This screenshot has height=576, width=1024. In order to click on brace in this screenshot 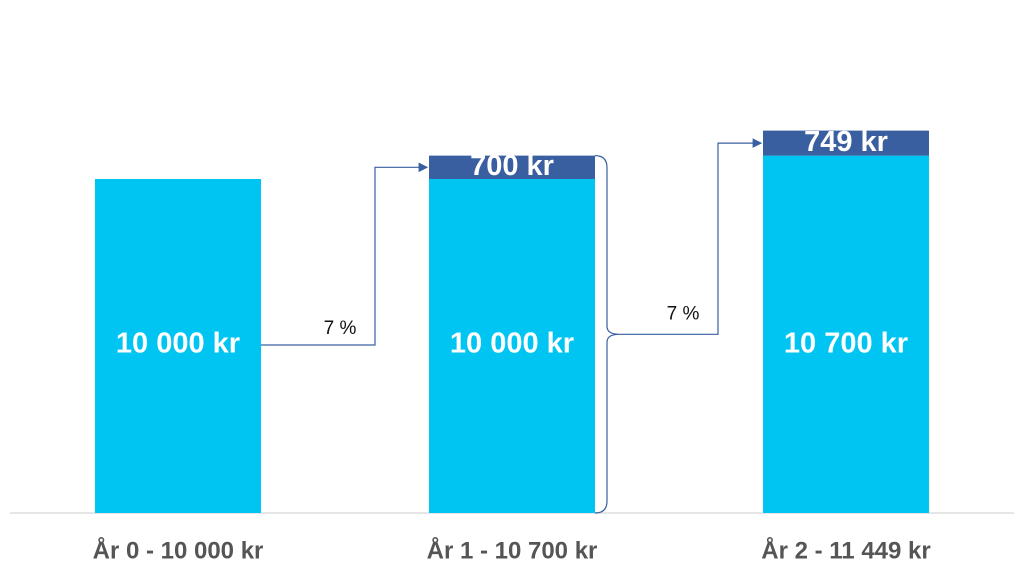, I will do `click(607, 334)`.